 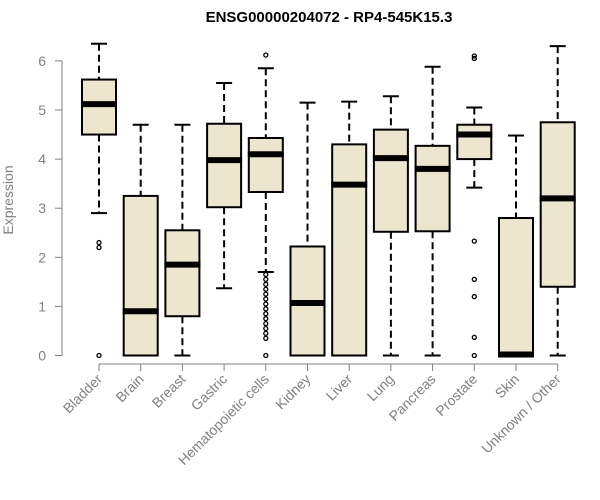 I want to click on y-tick-label: 1, so click(x=42, y=306).